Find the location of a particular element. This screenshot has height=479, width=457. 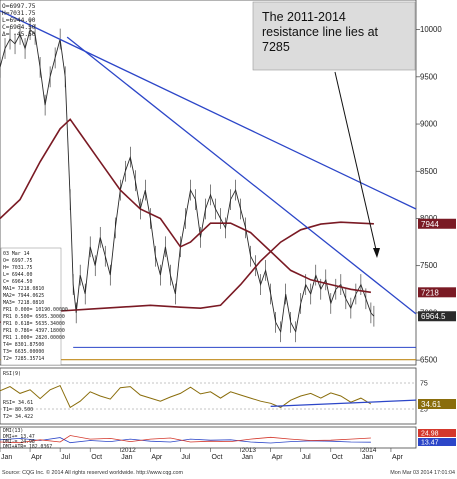

data-box-line: T2= 7285.35714 is located at coordinates (23, 359).